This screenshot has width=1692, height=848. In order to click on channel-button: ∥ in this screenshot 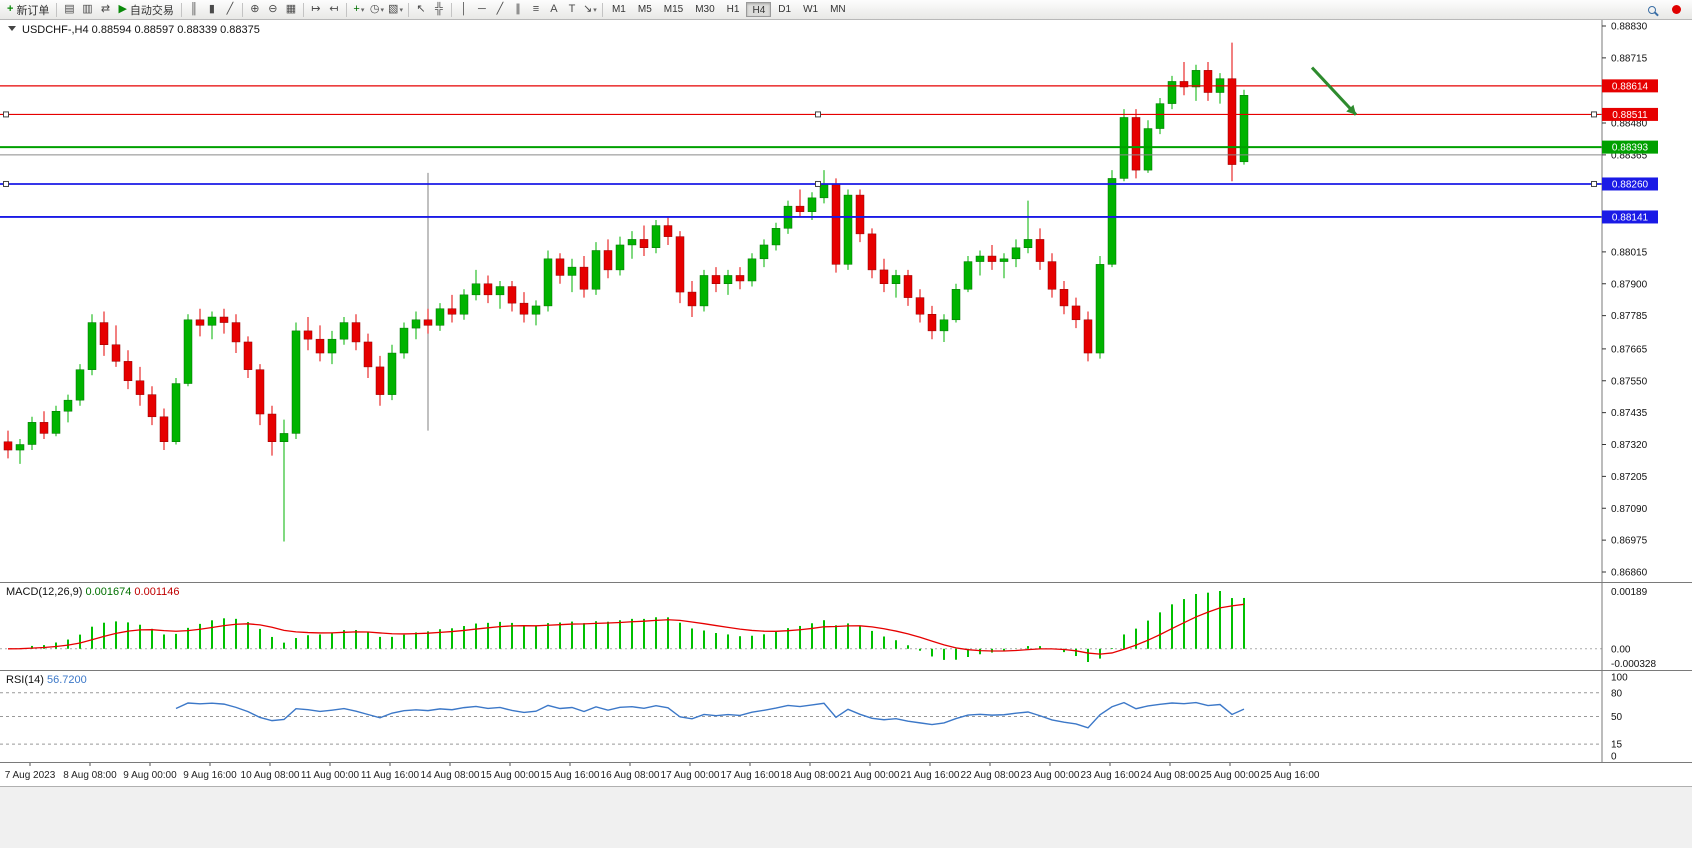, I will do `click(518, 9)`.